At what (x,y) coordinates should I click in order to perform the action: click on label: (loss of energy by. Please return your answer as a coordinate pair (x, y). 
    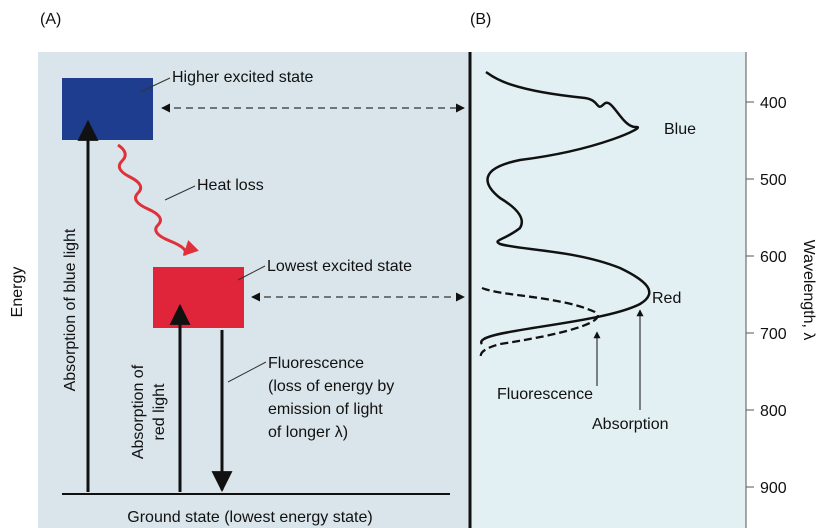
    Looking at the image, I should click on (331, 386).